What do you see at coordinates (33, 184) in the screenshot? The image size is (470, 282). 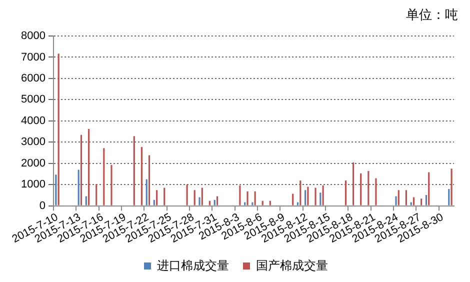 I see `y-tick-label: 1000` at bounding box center [33, 184].